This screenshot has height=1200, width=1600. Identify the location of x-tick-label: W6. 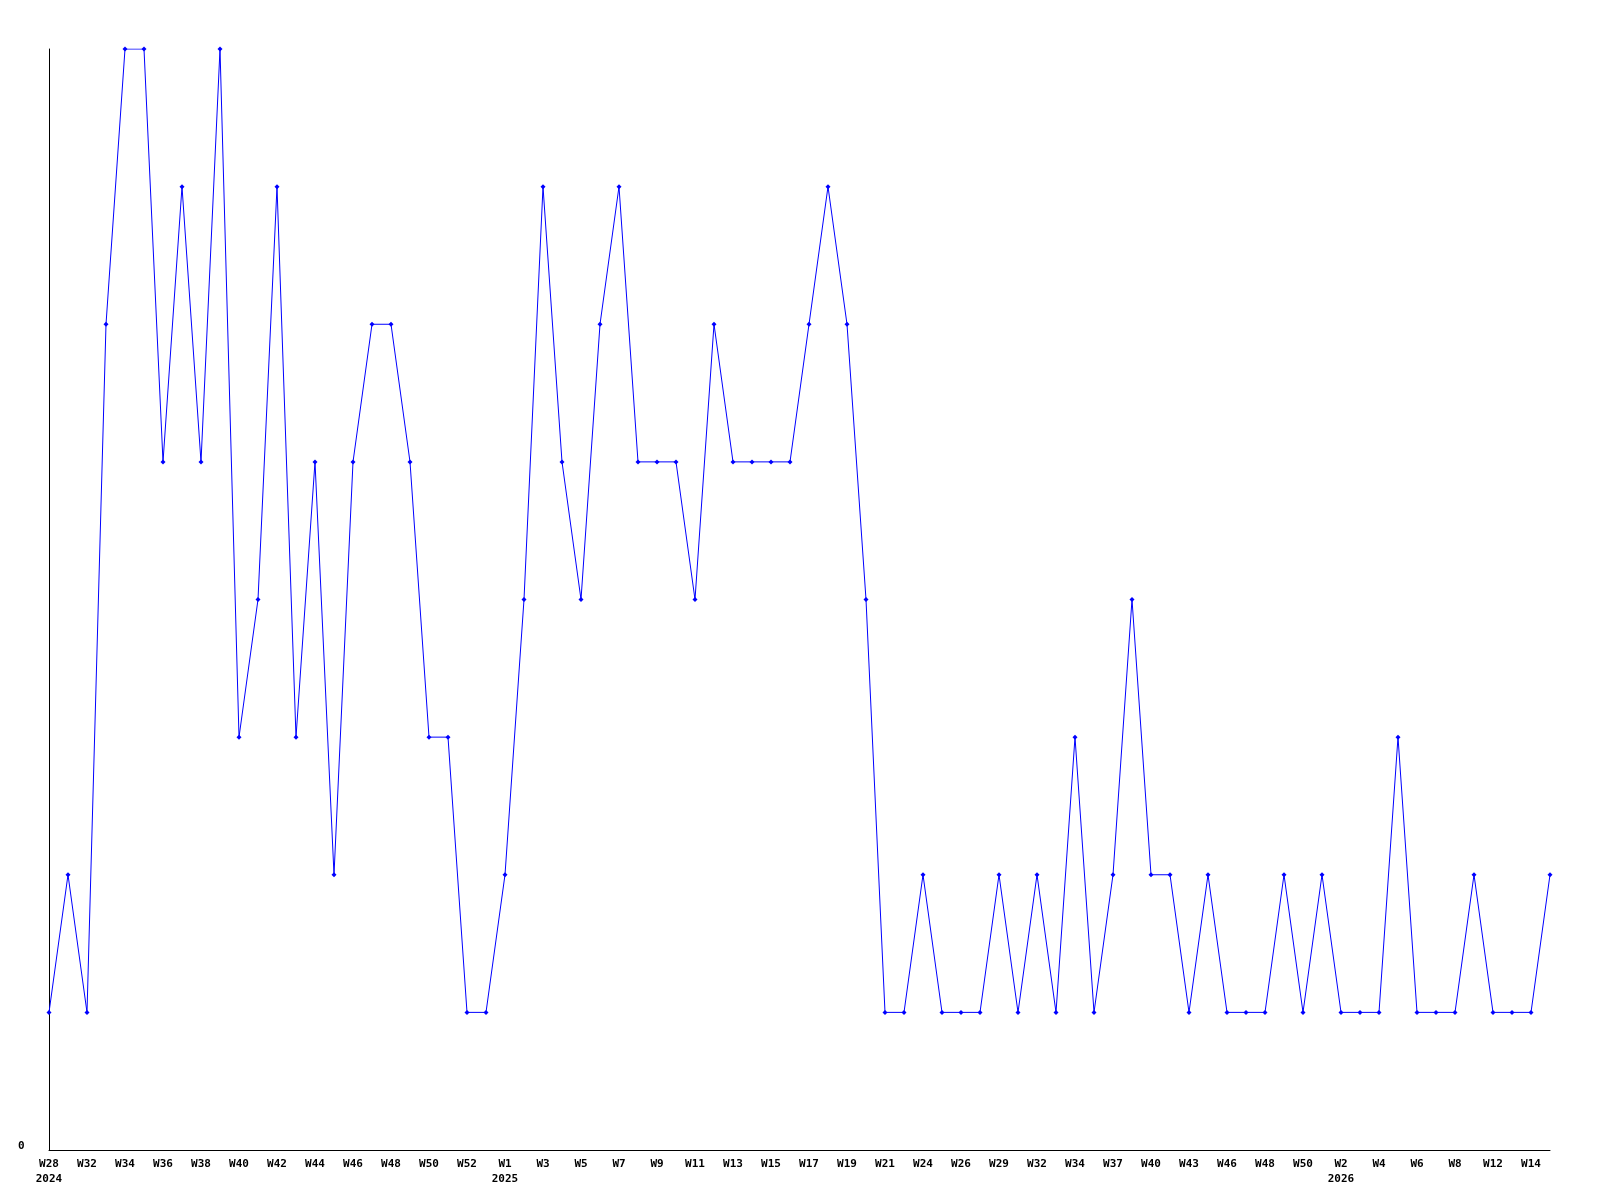
(1417, 1163).